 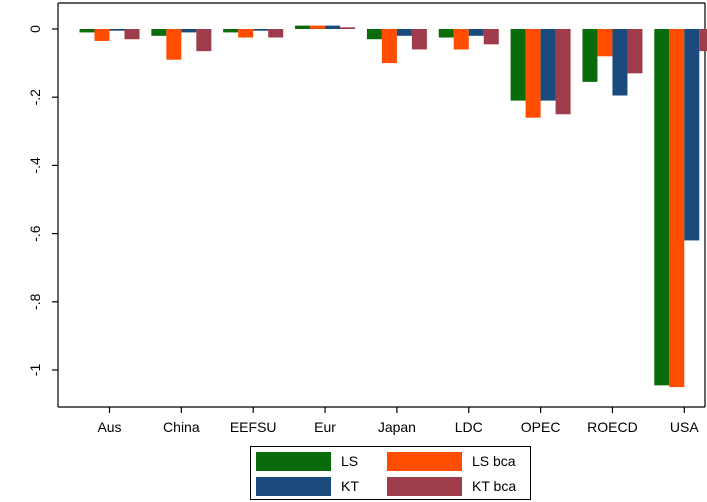 I want to click on legend-swatch-kt-bca, so click(x=424, y=486).